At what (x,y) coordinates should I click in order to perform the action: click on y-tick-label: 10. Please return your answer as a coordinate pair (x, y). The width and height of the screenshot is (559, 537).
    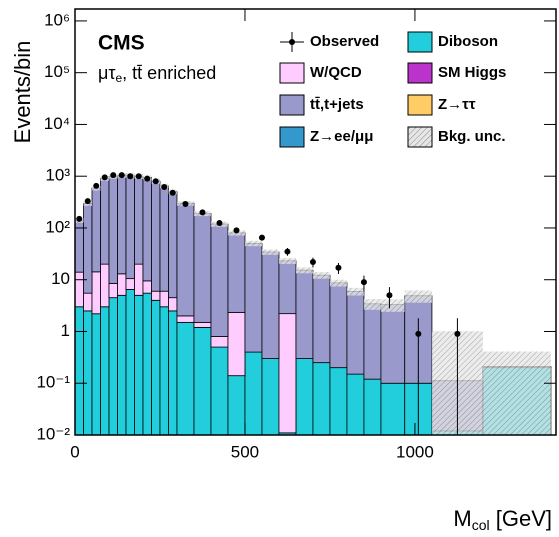
    Looking at the image, I should click on (60, 278).